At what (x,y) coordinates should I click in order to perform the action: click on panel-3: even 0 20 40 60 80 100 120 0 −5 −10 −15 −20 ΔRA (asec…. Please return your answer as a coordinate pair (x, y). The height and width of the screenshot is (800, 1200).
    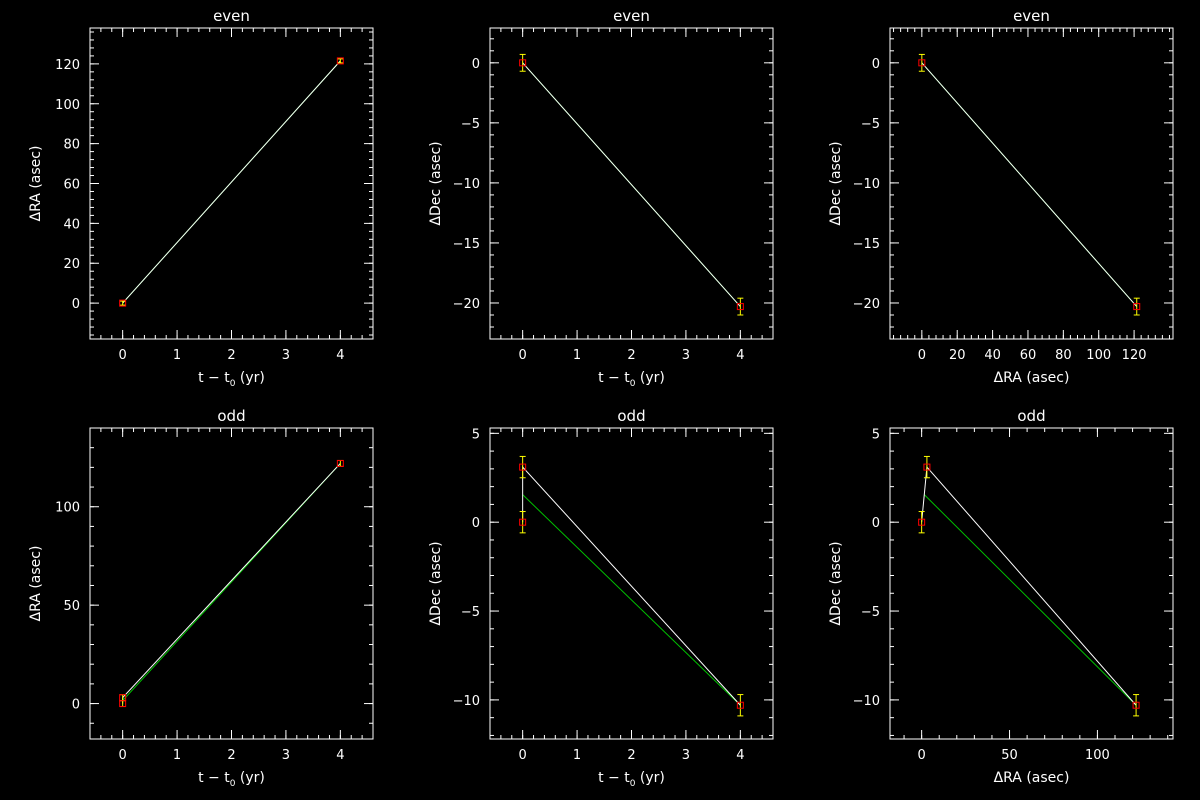
    Looking at the image, I should click on (1001, 196).